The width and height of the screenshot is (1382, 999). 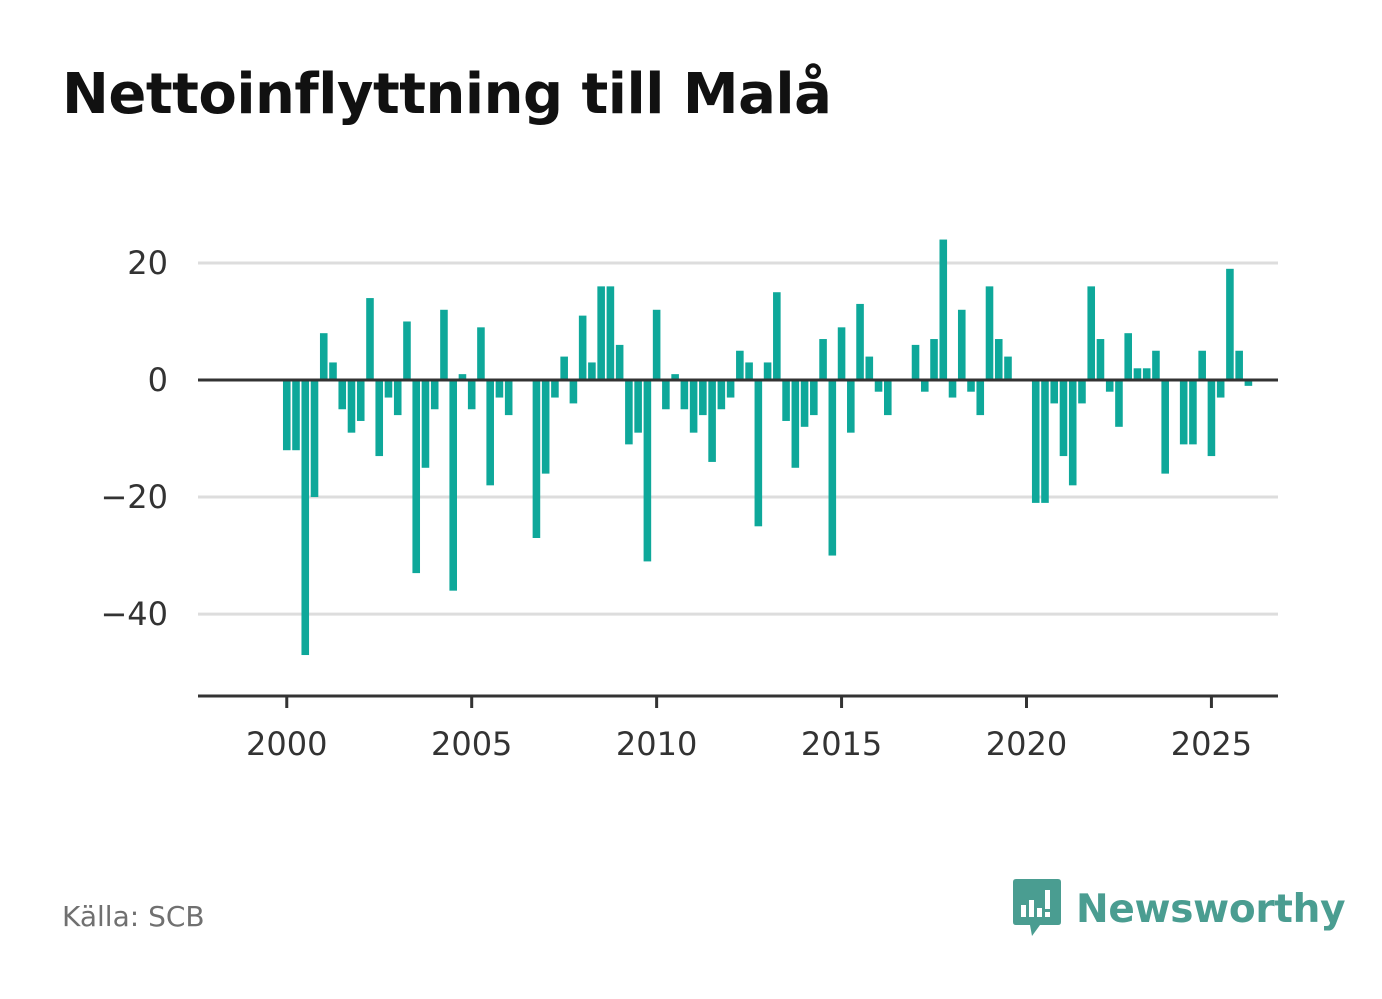 What do you see at coordinates (749, 744) in the screenshot?
I see `x-tick-labels: 2000 2005 2010 2015 2020 2025` at bounding box center [749, 744].